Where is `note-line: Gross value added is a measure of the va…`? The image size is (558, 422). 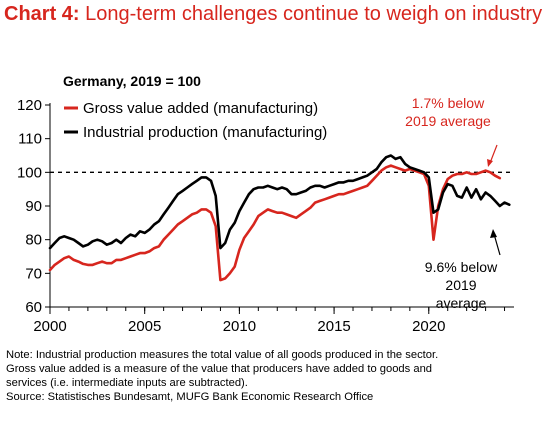
note-line: Gross value added is a measure of the va… is located at coordinates (219, 369).